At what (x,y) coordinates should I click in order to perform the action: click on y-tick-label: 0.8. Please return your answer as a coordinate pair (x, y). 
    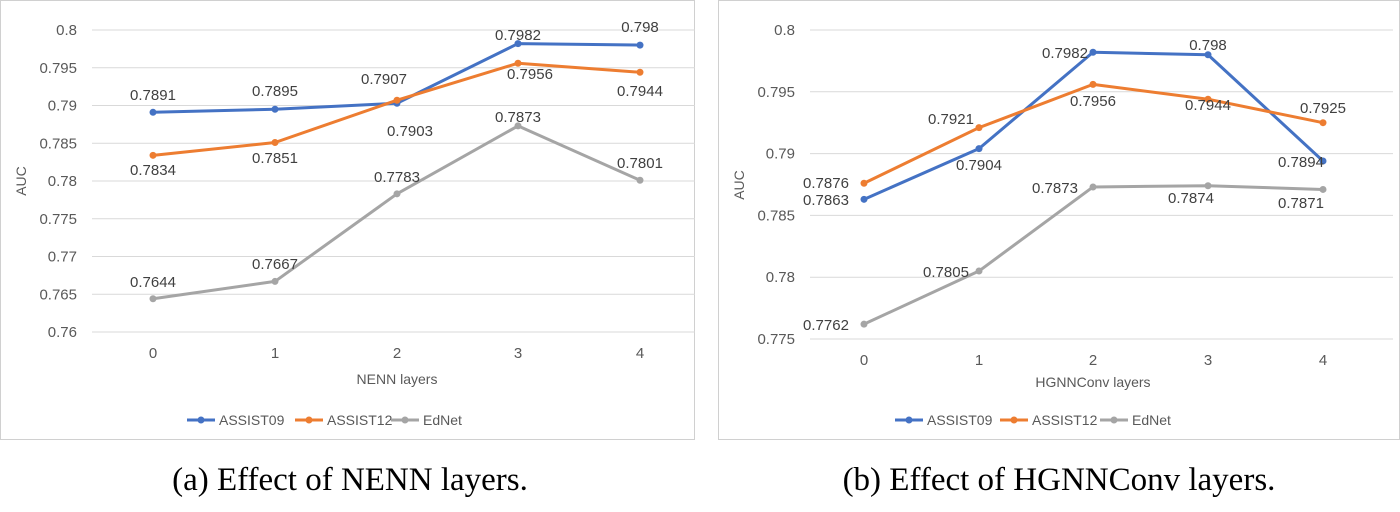
    Looking at the image, I should click on (784, 30).